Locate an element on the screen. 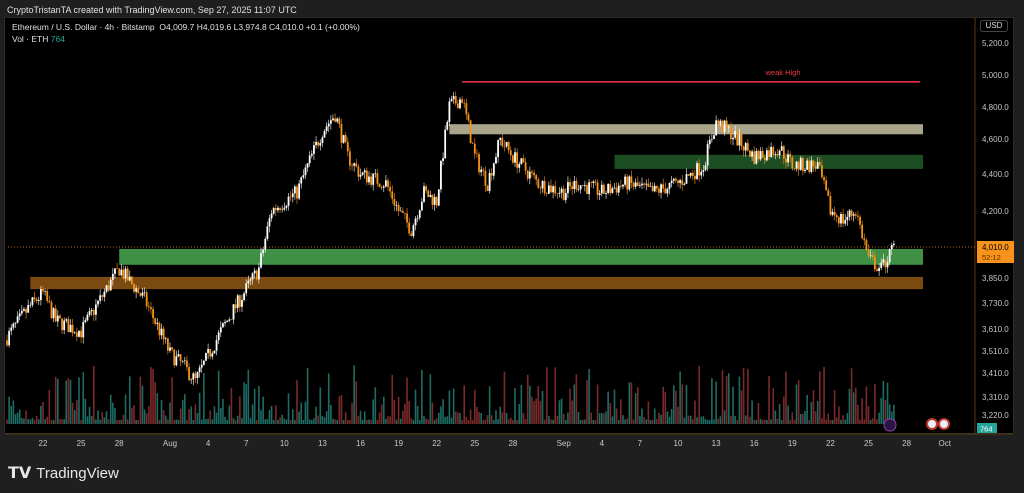 The width and height of the screenshot is (1024, 493). currency-button: USD is located at coordinates (994, 26).